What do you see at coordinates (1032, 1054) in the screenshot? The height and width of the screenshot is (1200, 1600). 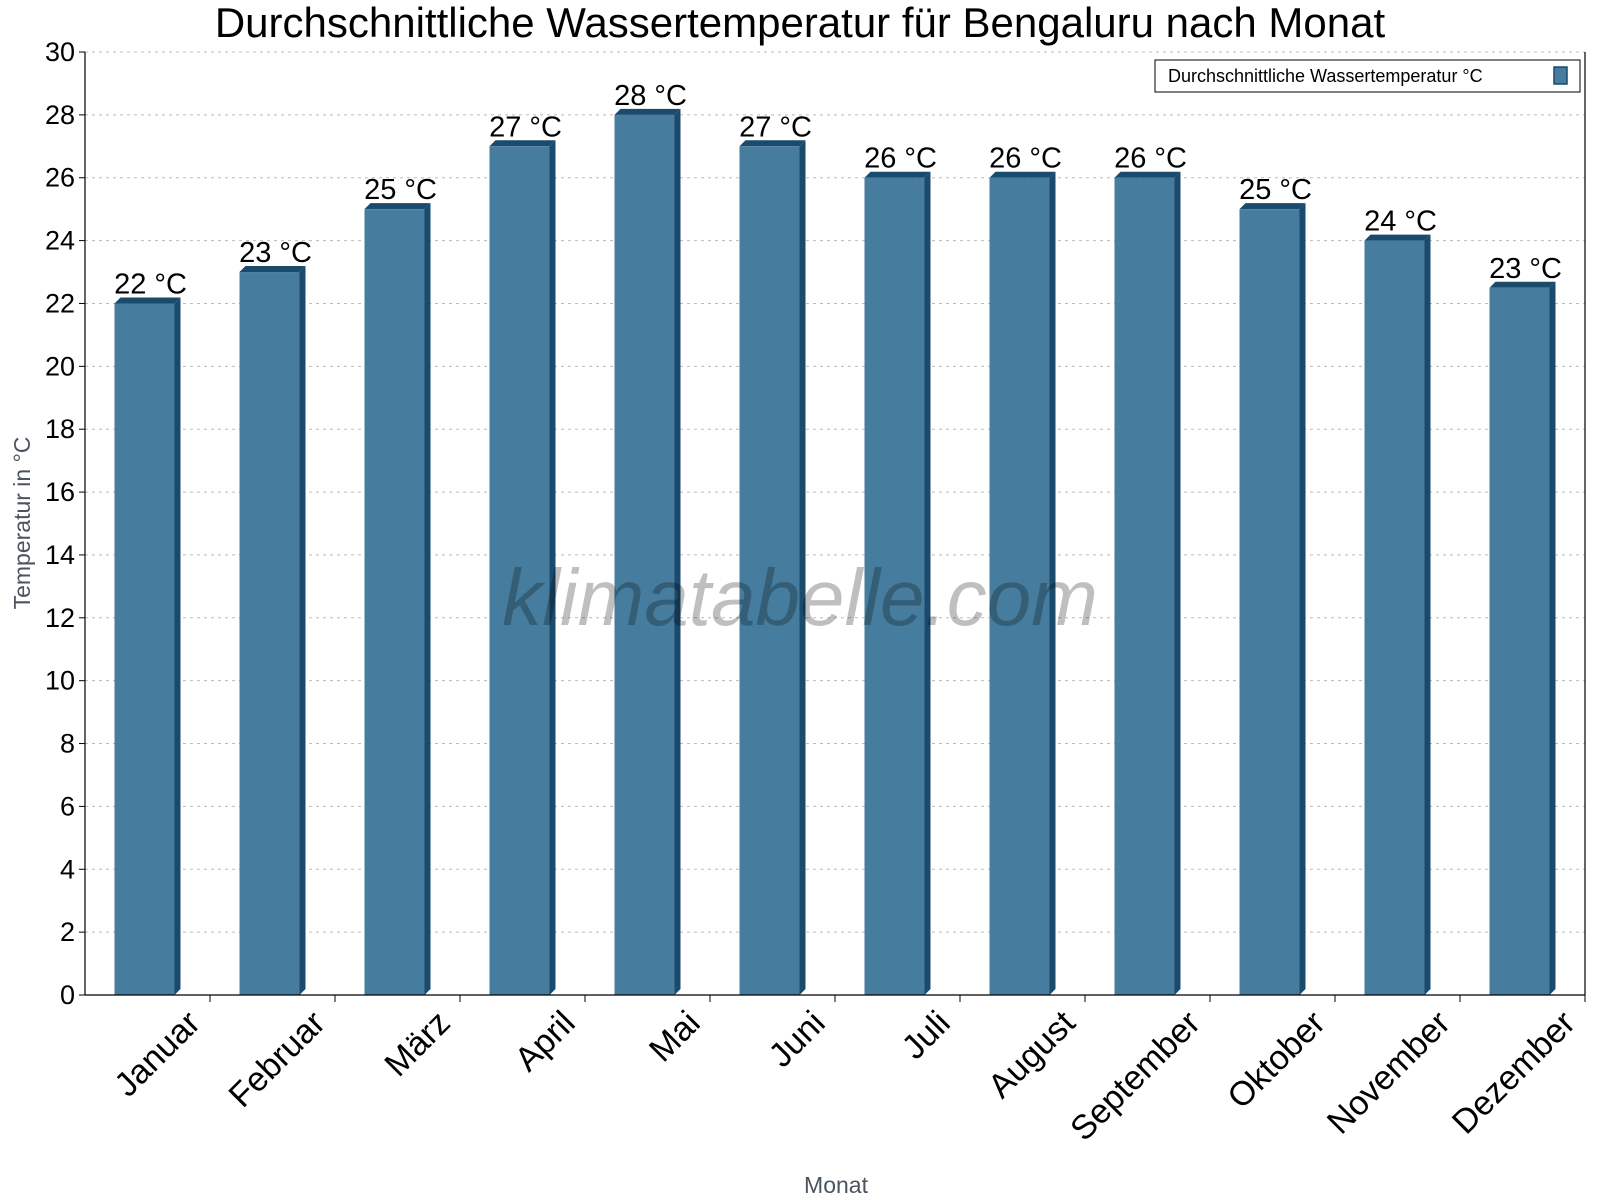 I see `x-tick-label: August` at bounding box center [1032, 1054].